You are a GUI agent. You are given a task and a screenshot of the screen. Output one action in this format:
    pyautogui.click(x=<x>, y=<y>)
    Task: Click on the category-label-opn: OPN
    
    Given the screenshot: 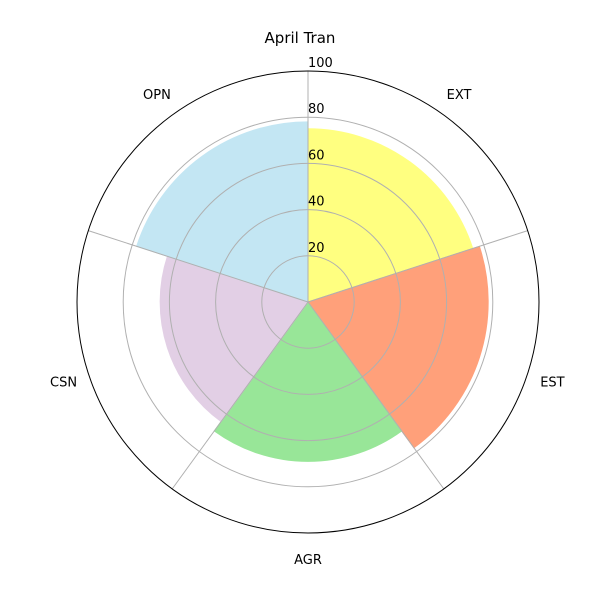 What is the action you would take?
    pyautogui.click(x=157, y=95)
    